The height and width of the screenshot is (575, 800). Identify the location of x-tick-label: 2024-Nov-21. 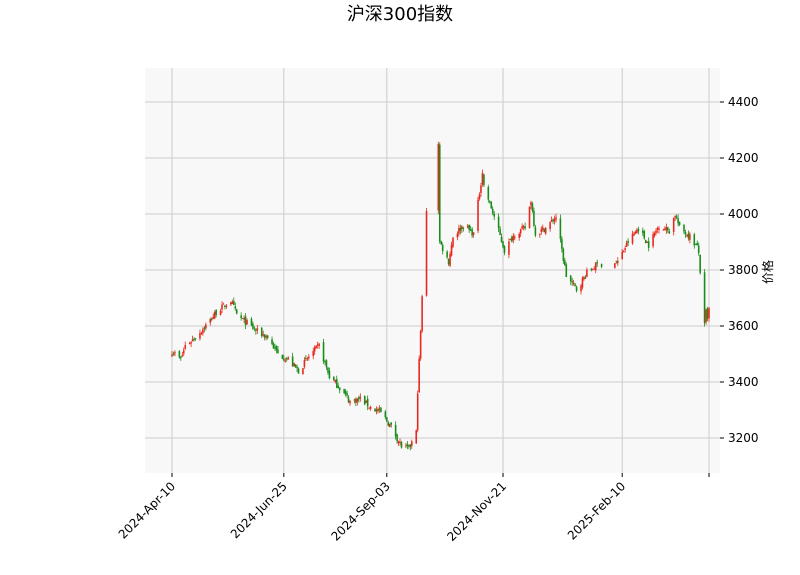
(476, 511).